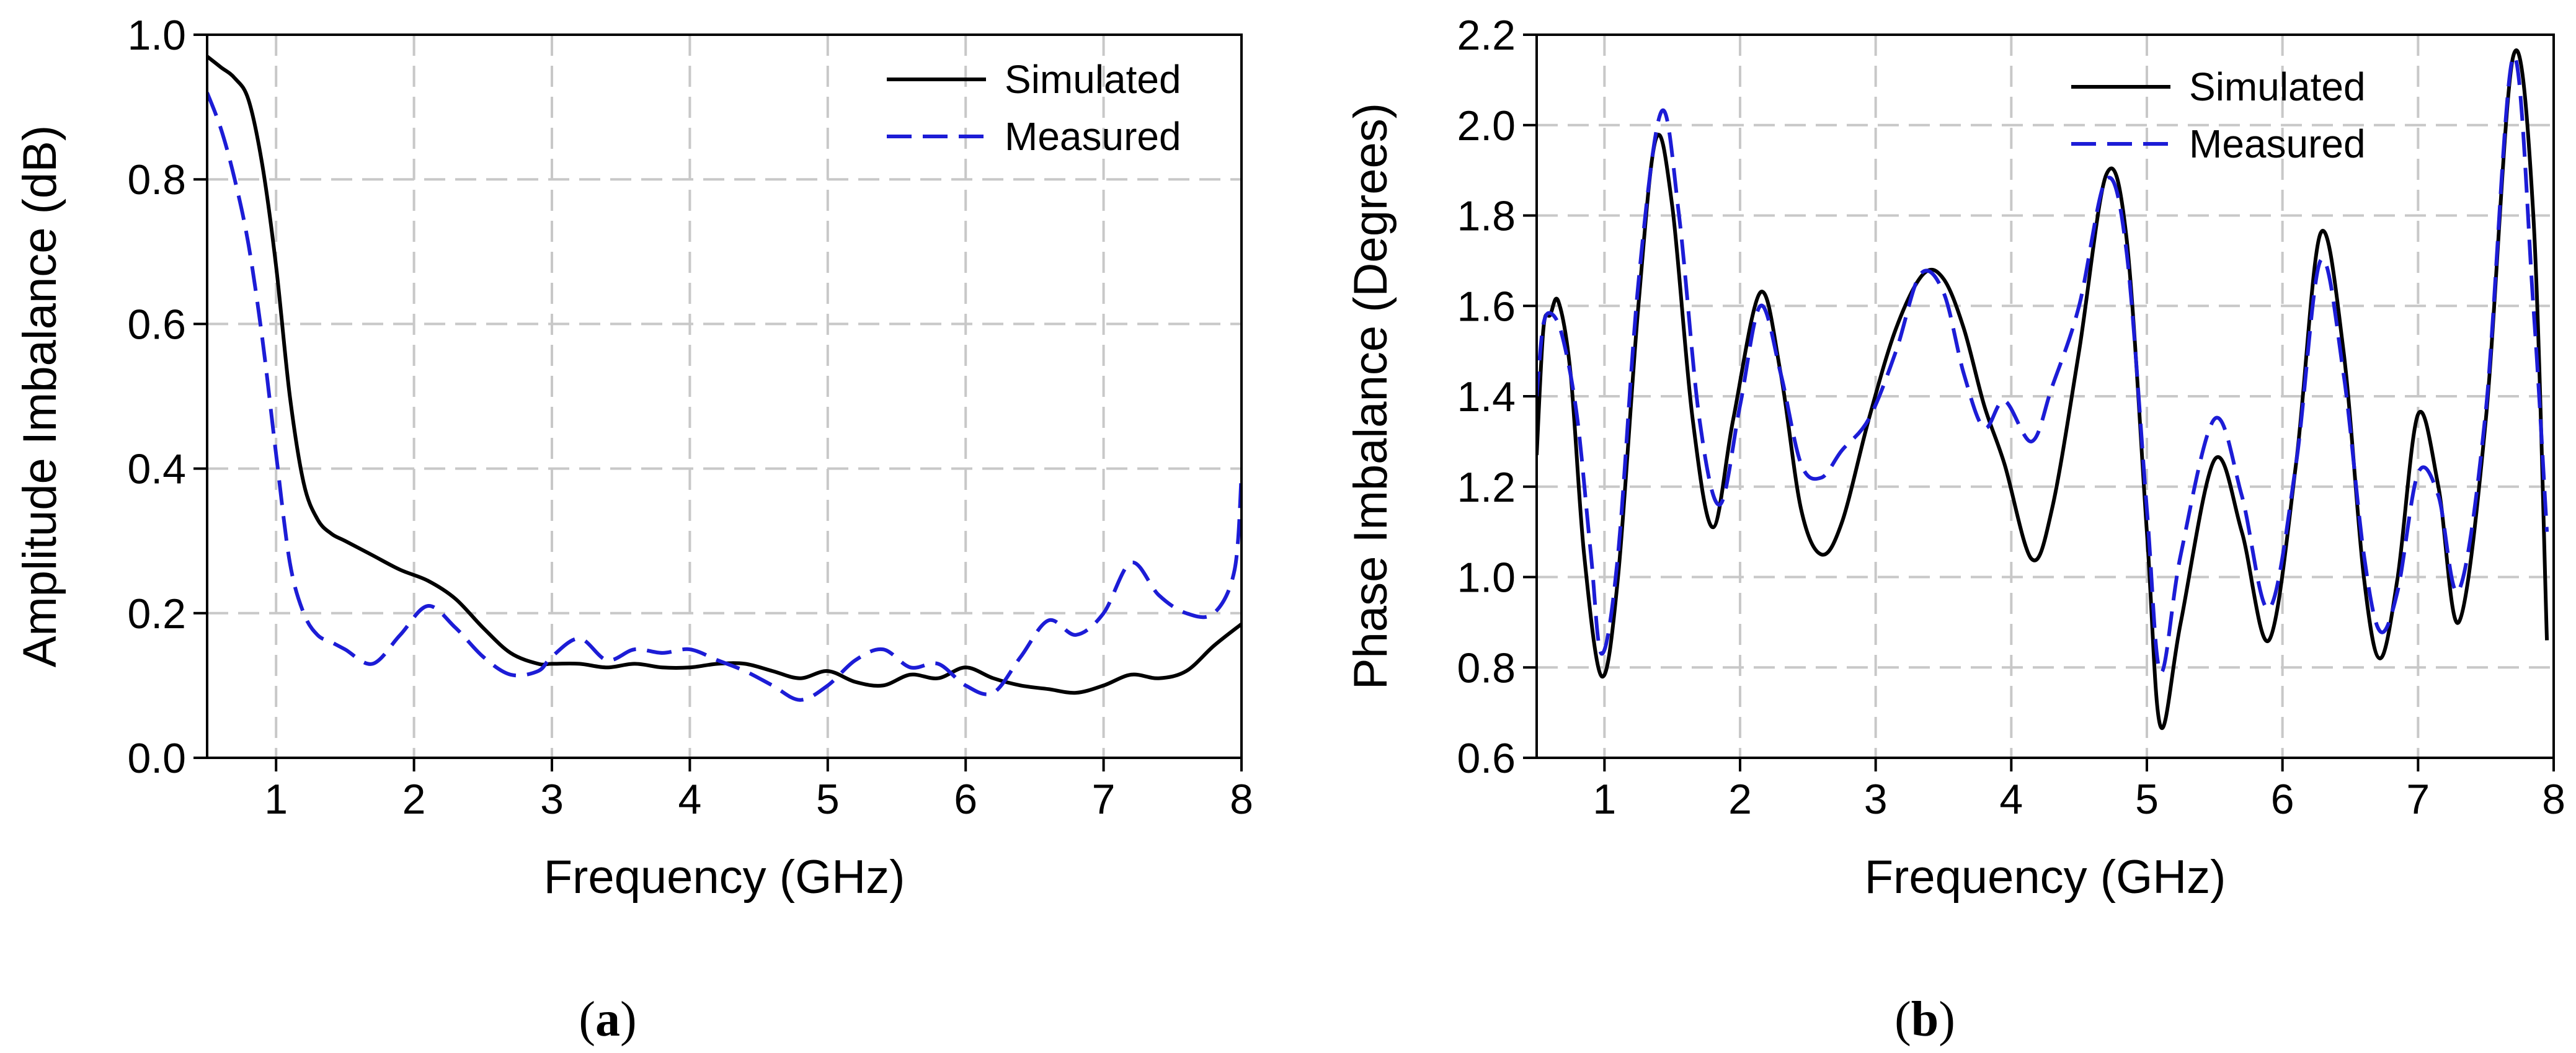 Image resolution: width=2576 pixels, height=1053 pixels. Describe the element at coordinates (607, 1019) in the screenshot. I see `panel-label-a: (a)` at that location.